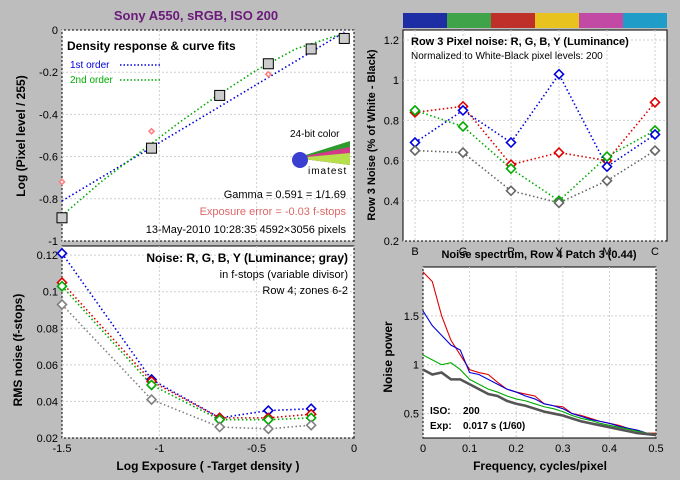 This screenshot has width=680, height=480. I want to click on spectrum-ytick-label: 1.5, so click(411, 317).